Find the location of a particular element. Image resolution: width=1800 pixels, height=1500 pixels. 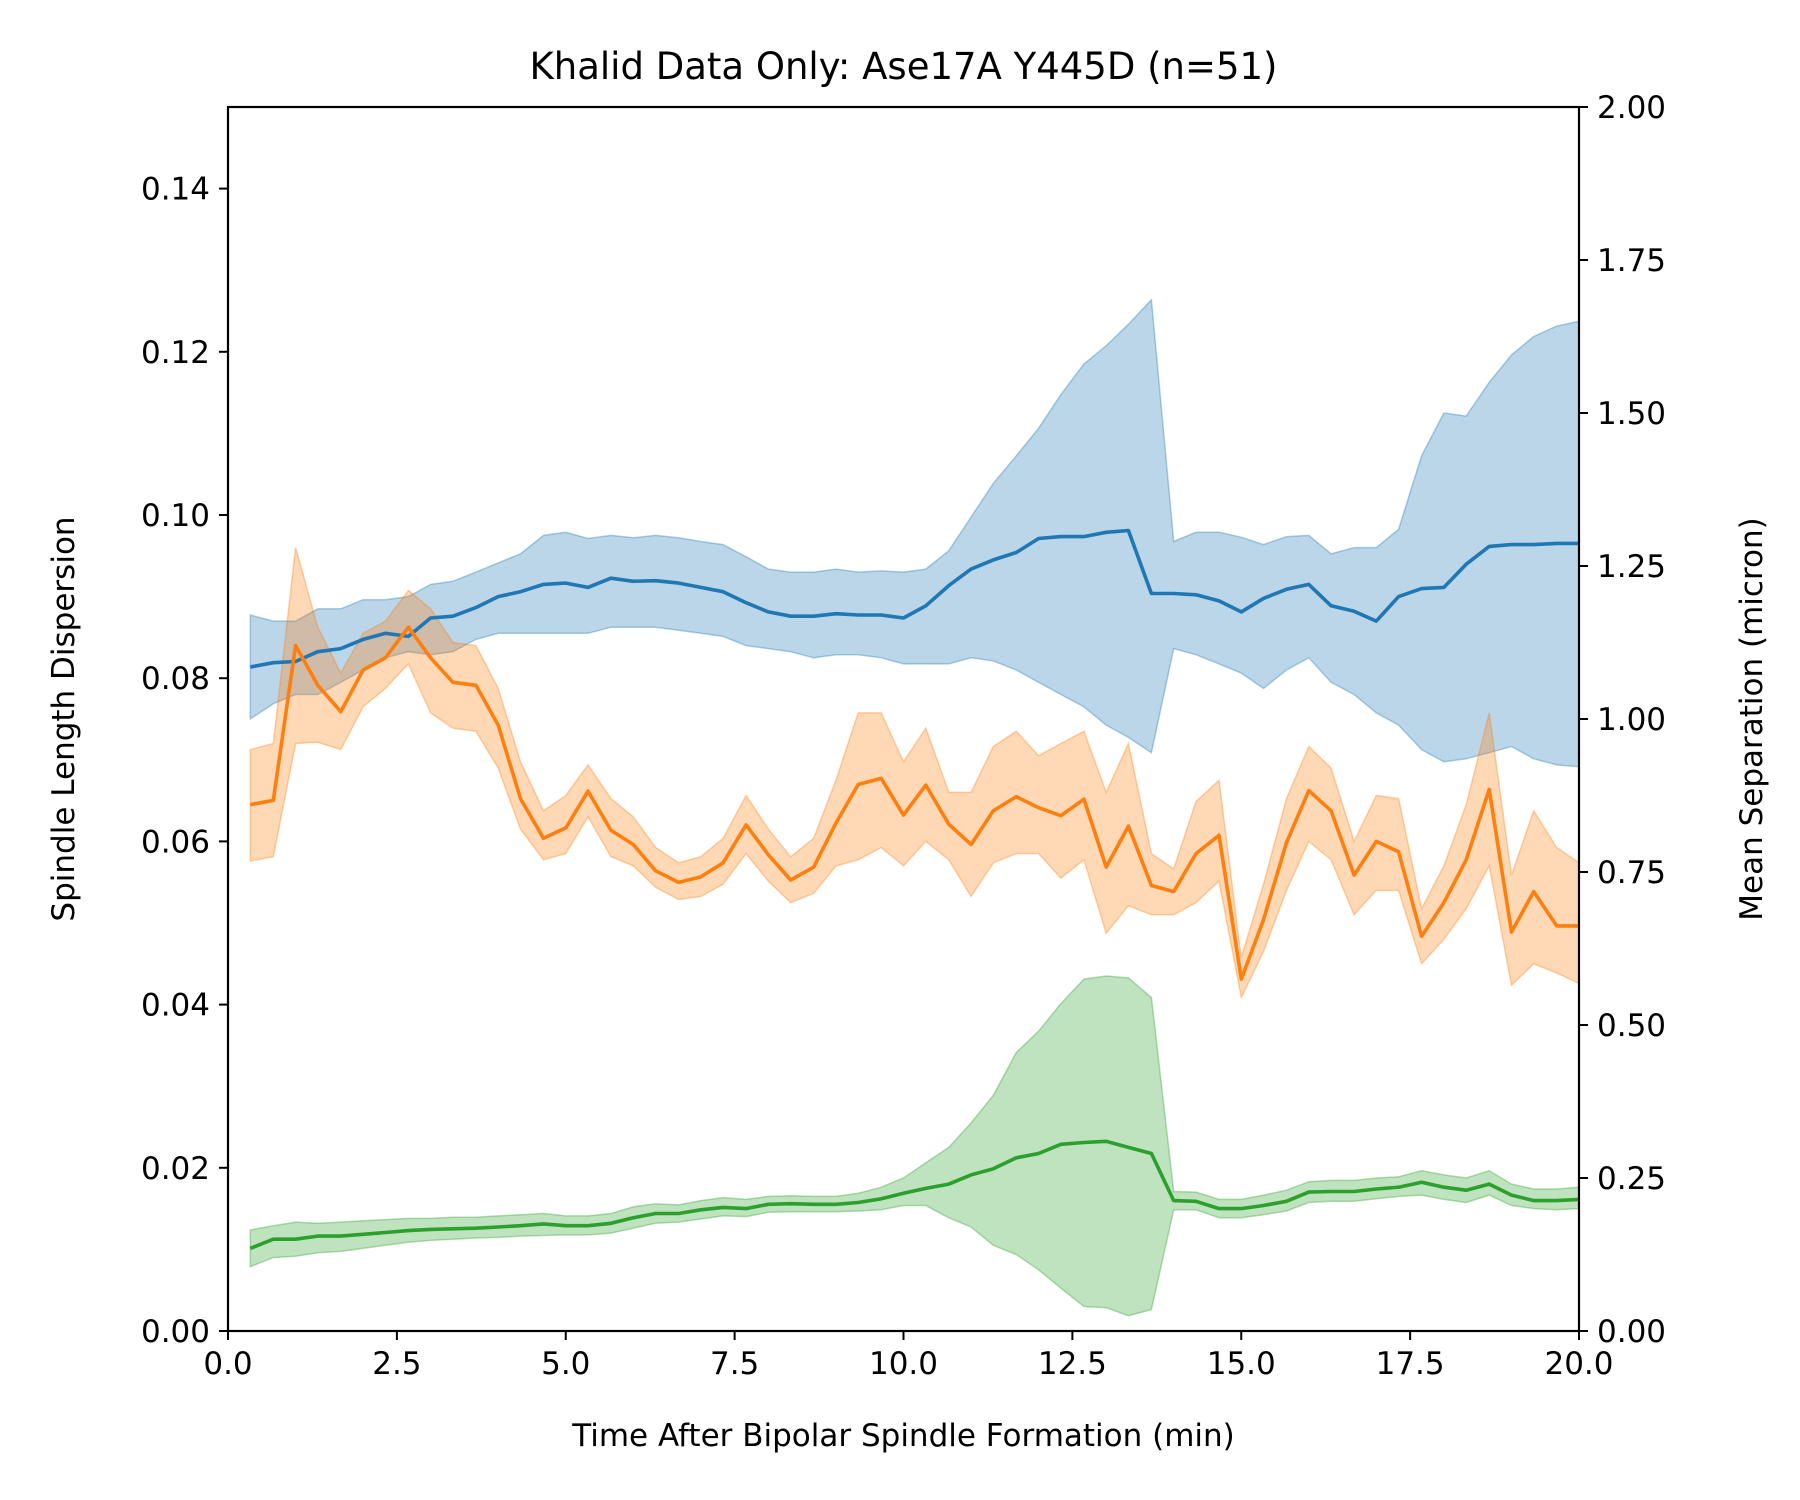

x-tick-label: 20.0 is located at coordinates (1578, 1364).